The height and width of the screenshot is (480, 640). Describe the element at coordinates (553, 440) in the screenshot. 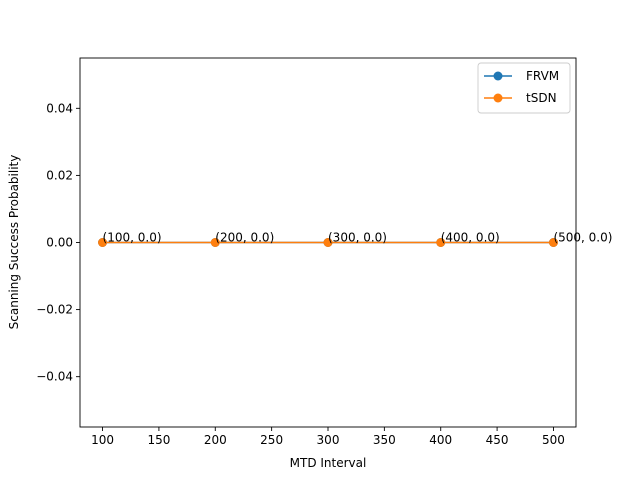

I see `x-tick-label: 500` at that location.